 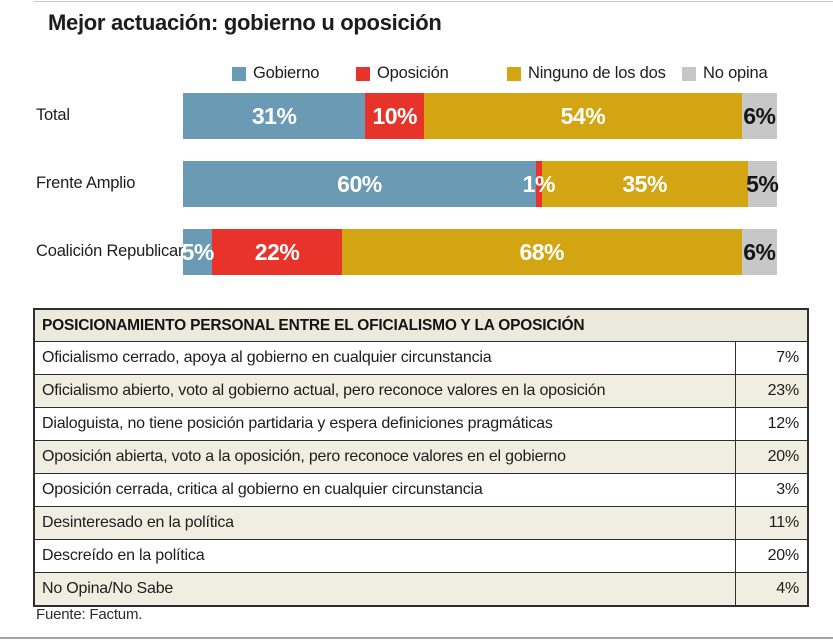 What do you see at coordinates (421, 523) in the screenshot?
I see `table-row: Desinteresado en la política 11%` at bounding box center [421, 523].